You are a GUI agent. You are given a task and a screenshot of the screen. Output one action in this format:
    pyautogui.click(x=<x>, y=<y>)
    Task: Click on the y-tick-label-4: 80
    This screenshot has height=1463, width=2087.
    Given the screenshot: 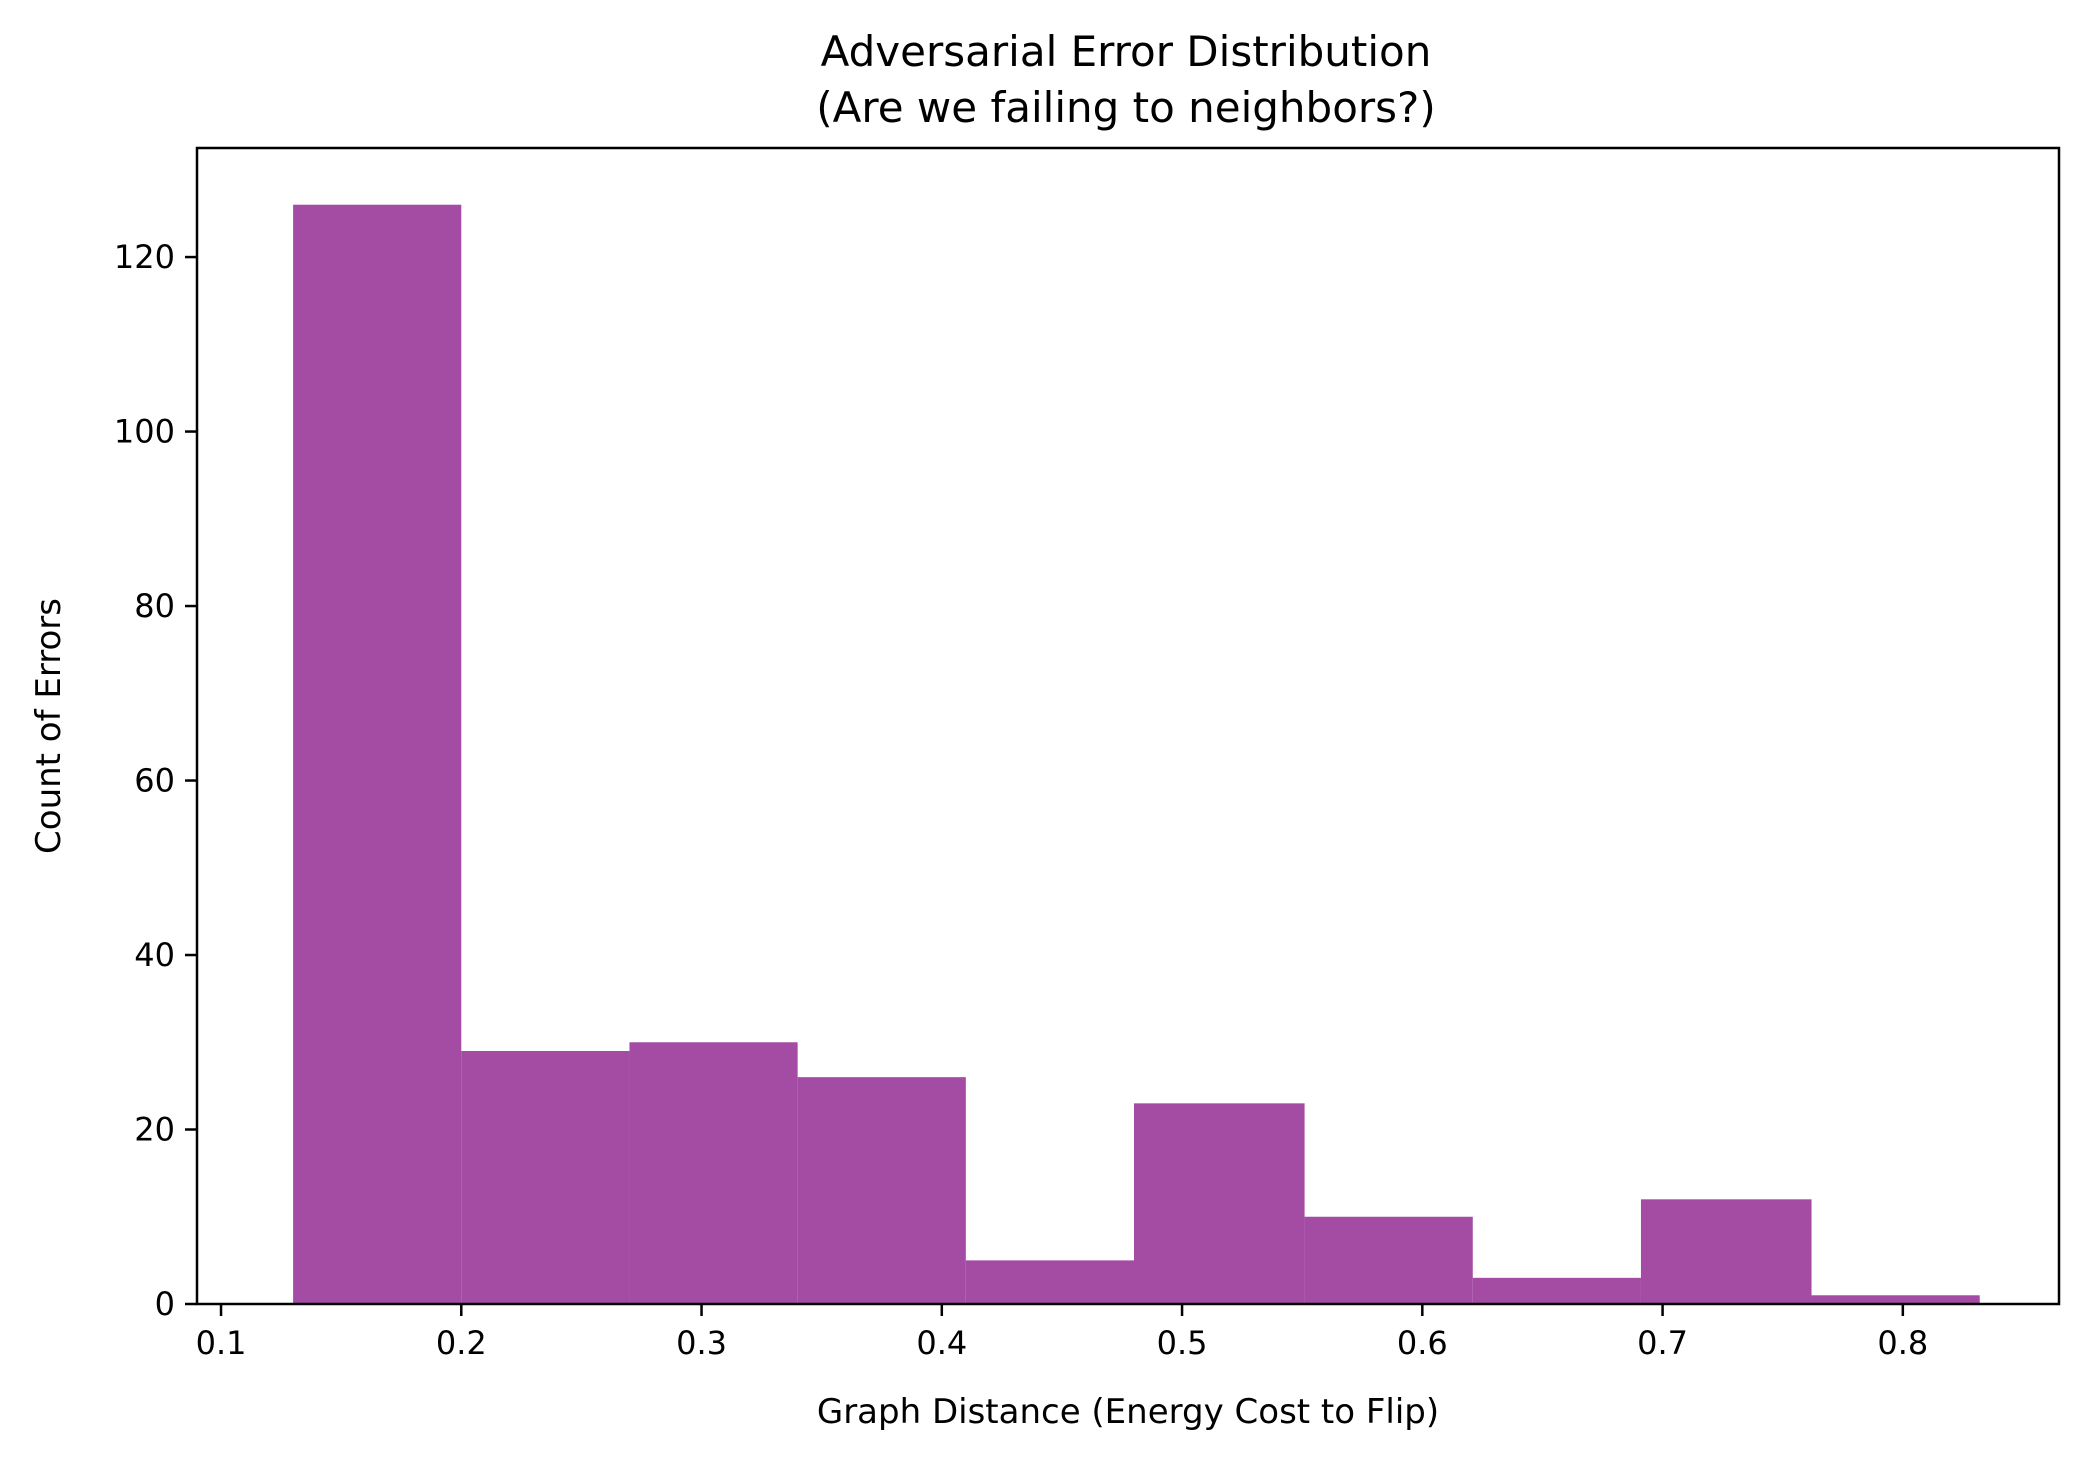 What is the action you would take?
    pyautogui.click(x=154, y=606)
    